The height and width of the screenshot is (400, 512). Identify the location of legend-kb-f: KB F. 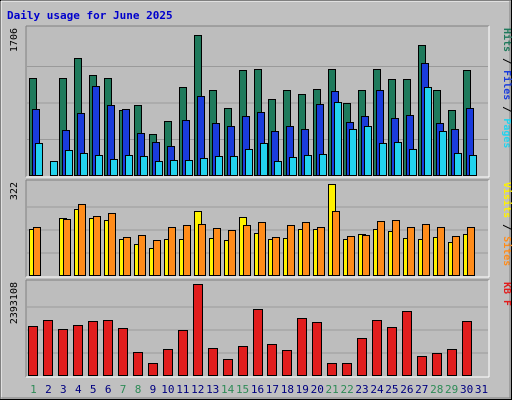
(506, 294).